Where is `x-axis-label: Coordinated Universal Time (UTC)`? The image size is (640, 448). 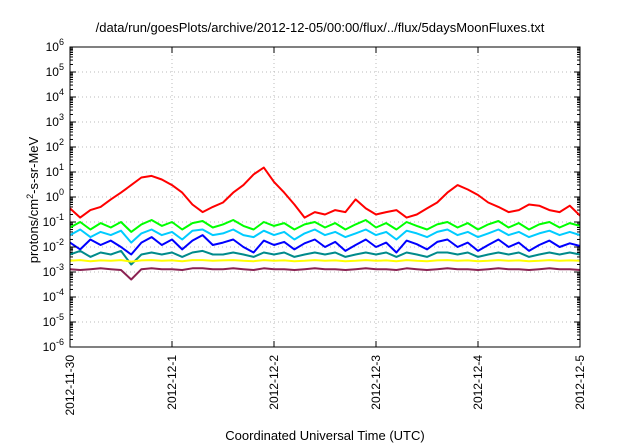 x-axis-label: Coordinated Universal Time (UTC) is located at coordinates (325, 435).